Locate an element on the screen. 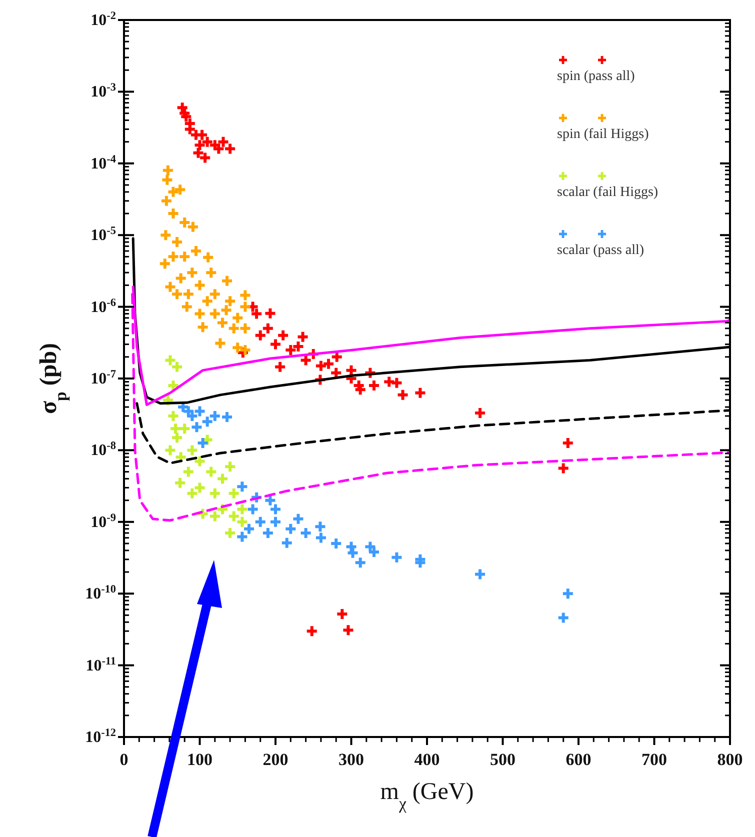 The width and height of the screenshot is (755, 837). y-tick-label: 10$^{-11}$ is located at coordinates (101, 664).